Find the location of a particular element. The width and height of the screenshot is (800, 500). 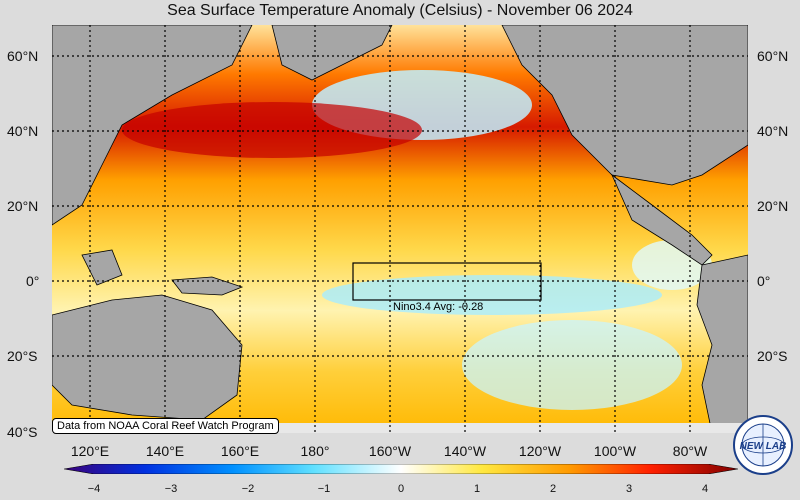

lat-label-right: 20°S is located at coordinates (772, 356).